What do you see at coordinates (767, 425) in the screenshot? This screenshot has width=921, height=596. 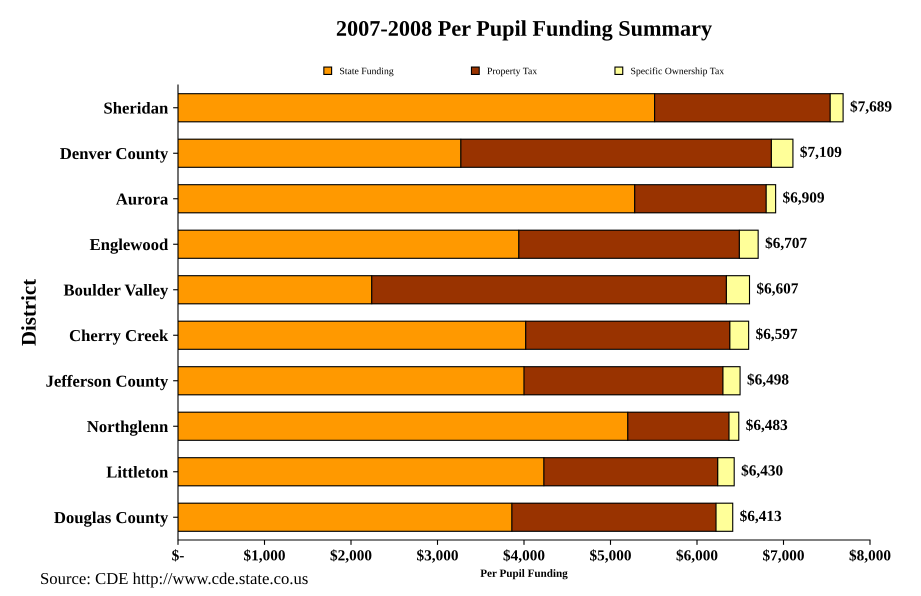 I see `total-label: $6,483` at bounding box center [767, 425].